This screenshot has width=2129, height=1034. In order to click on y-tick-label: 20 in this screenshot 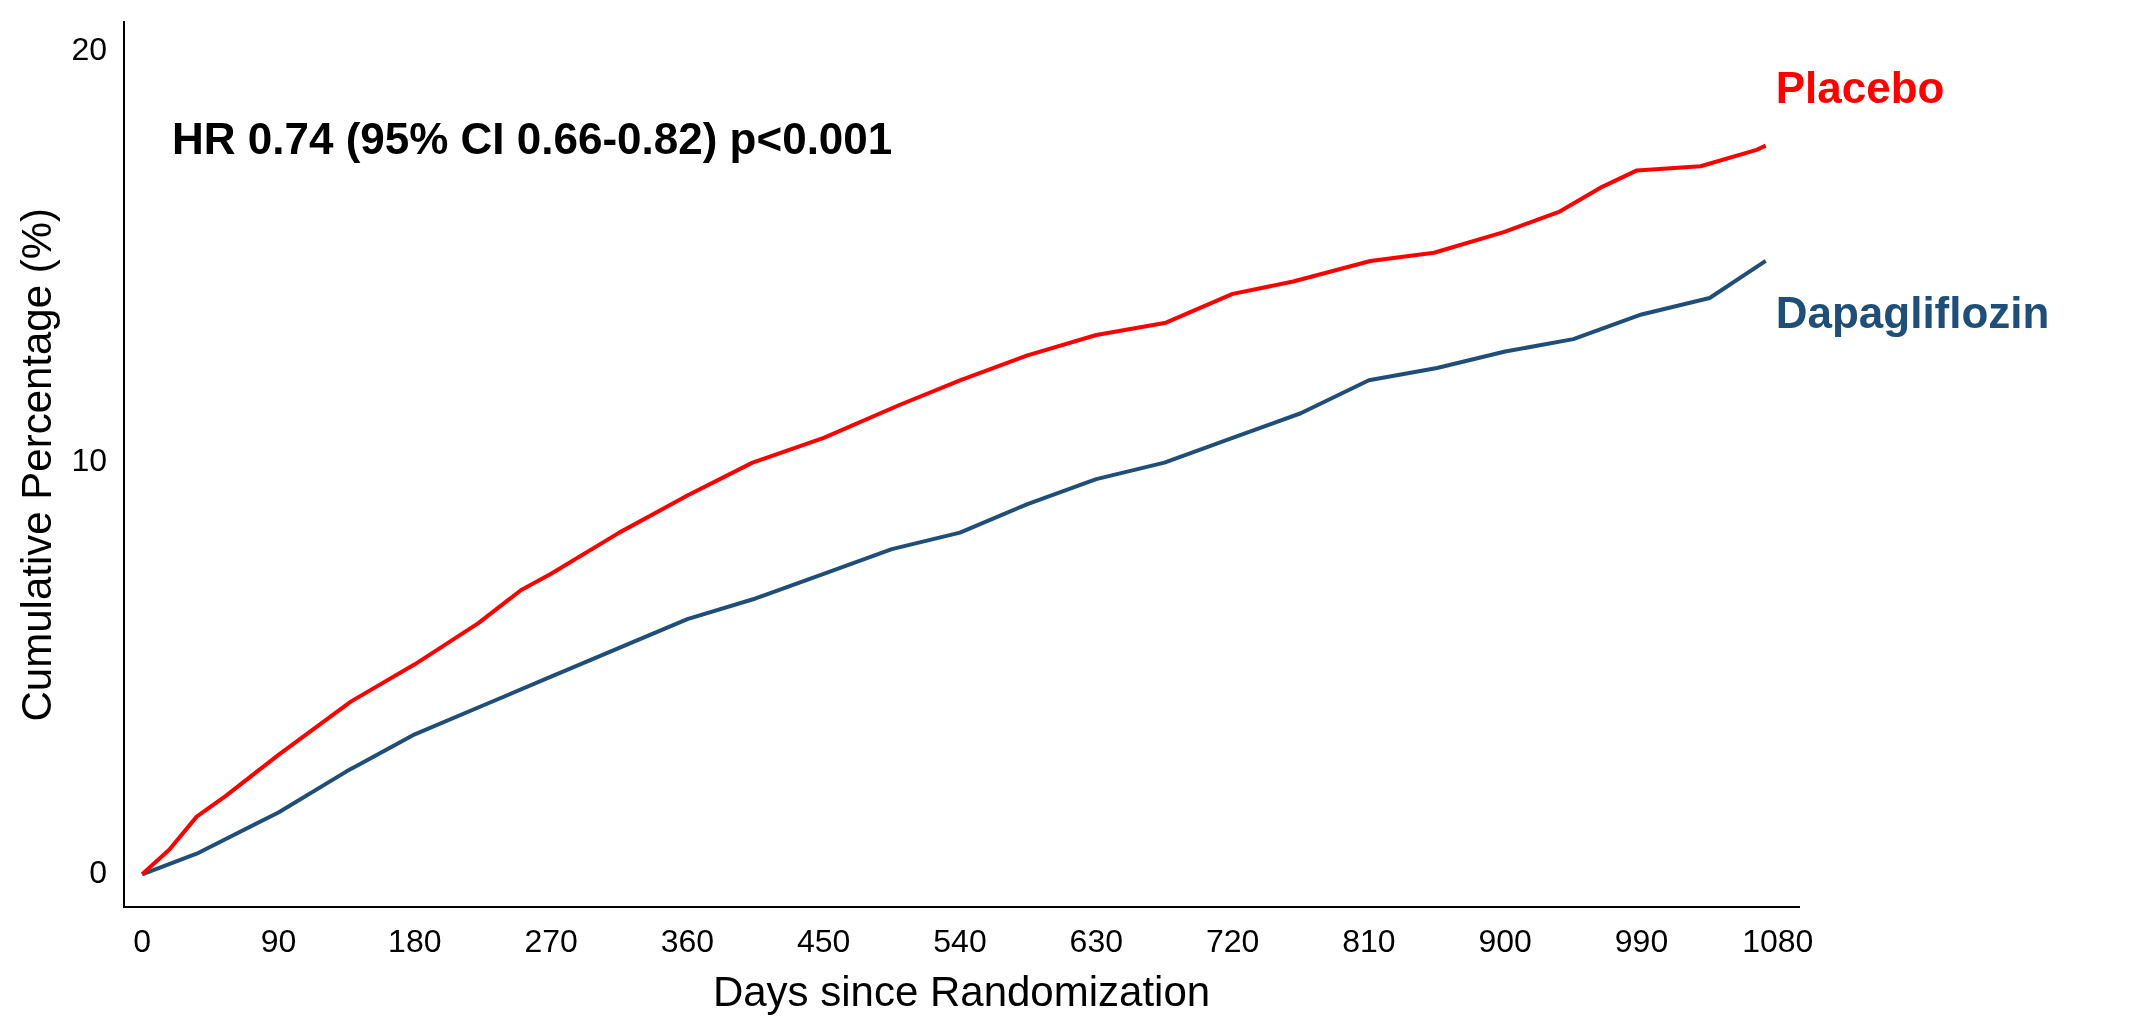, I will do `click(89, 48)`.